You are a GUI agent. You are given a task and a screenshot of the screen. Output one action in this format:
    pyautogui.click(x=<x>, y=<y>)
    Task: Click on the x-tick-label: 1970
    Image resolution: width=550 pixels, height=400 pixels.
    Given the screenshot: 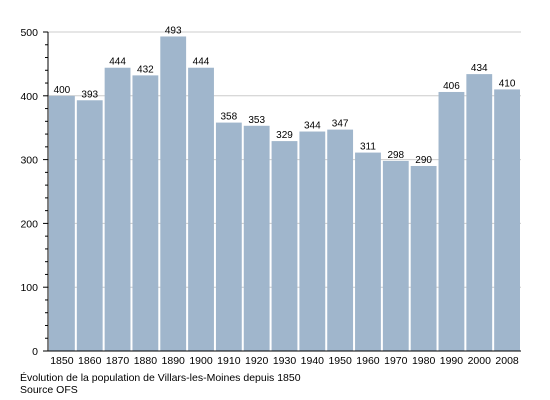 What is the action you would take?
    pyautogui.click(x=396, y=361)
    